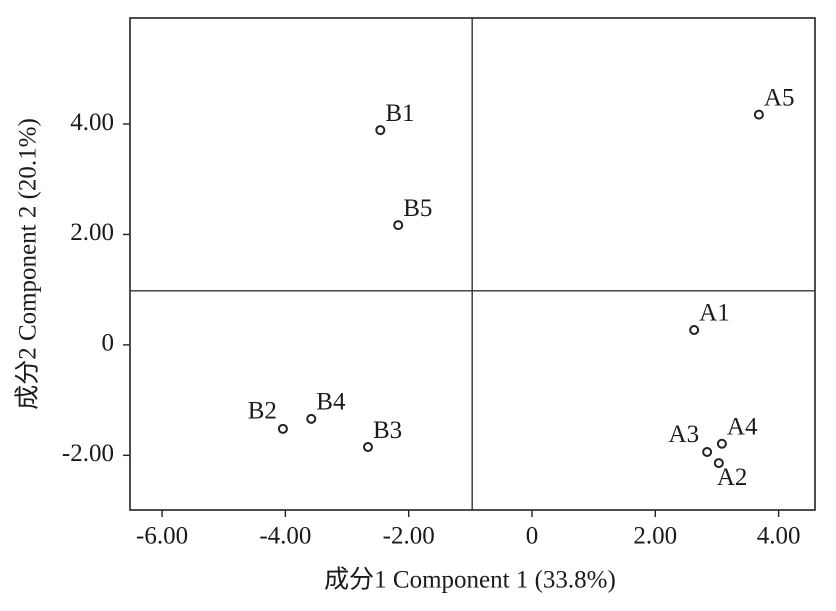  Describe the element at coordinates (532, 536) in the screenshot. I see `x-tick-label: 0` at that location.